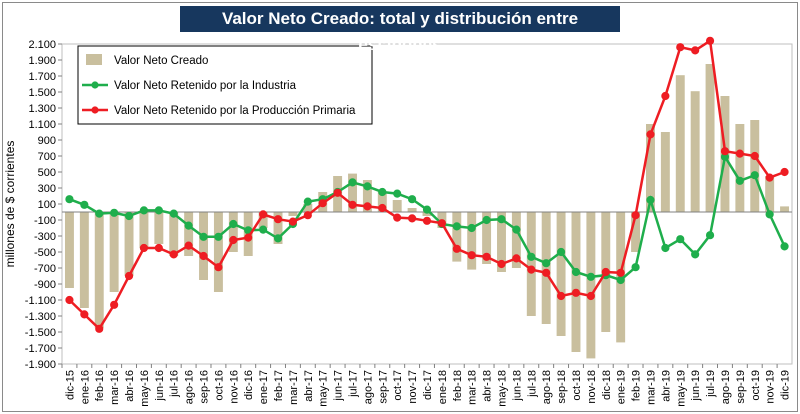 The image size is (800, 414). What do you see at coordinates (398, 385) in the screenshot?
I see `x-tick-label: oct-17` at bounding box center [398, 385].